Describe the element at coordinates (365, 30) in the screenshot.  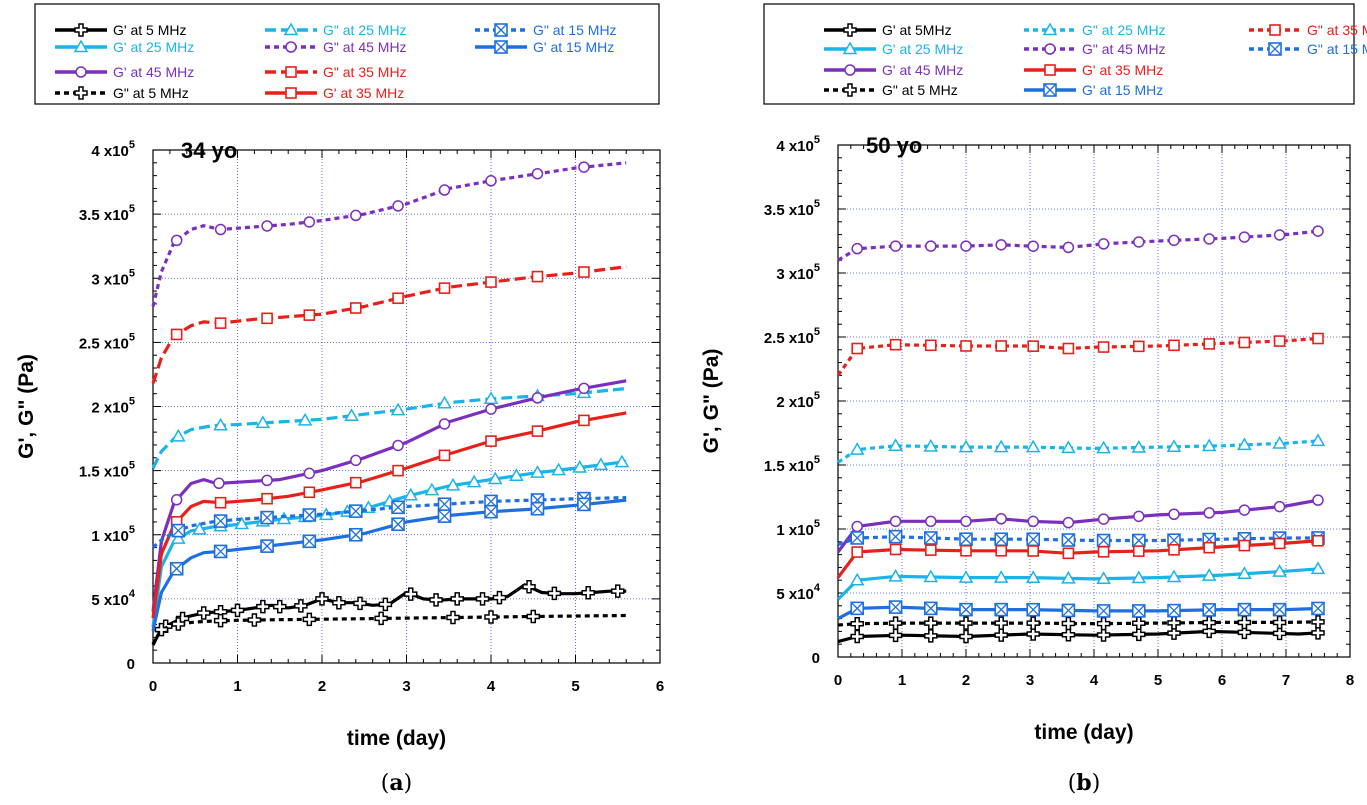
I see `legend-label: G" at 25 MHz` at that location.